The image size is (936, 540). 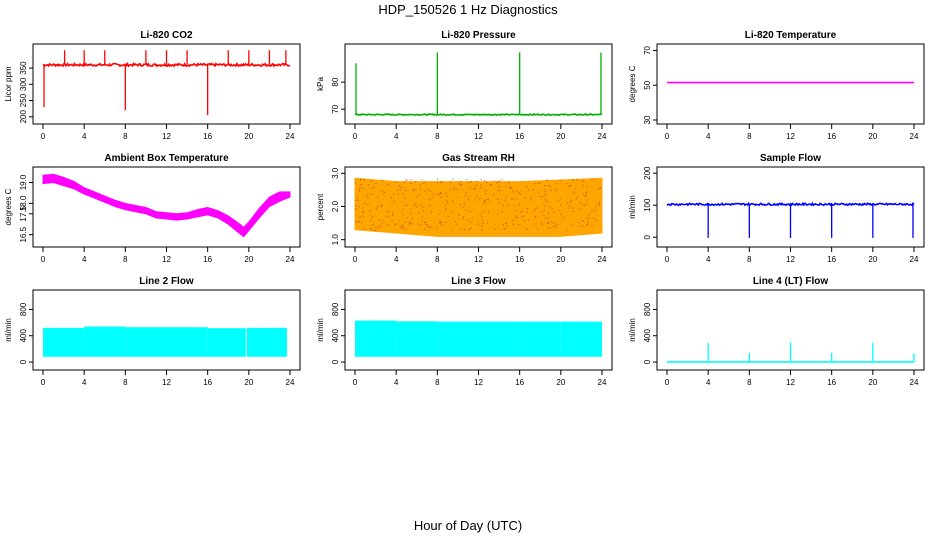 I want to click on x-tick-label: 12, so click(x=790, y=382).